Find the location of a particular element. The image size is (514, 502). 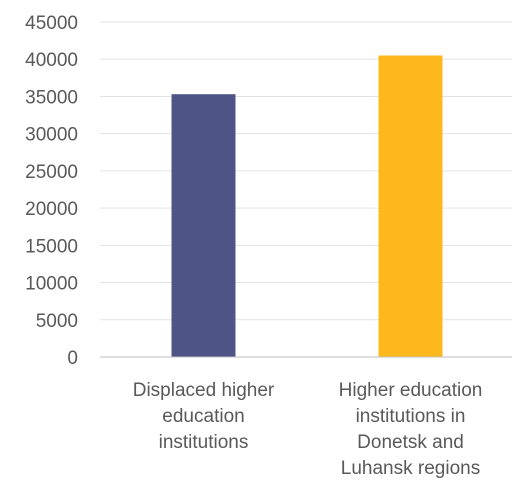

y-tick-label: 5000 is located at coordinates (57, 321).